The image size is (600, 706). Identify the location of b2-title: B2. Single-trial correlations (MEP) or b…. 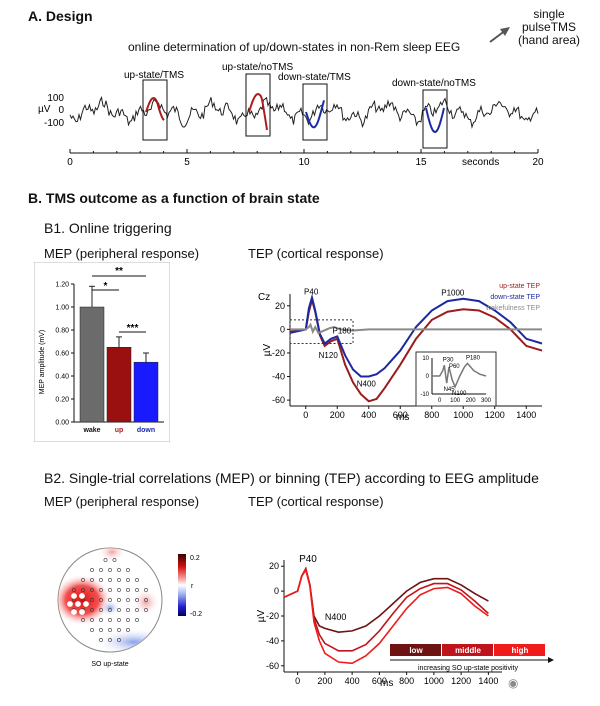
(291, 478).